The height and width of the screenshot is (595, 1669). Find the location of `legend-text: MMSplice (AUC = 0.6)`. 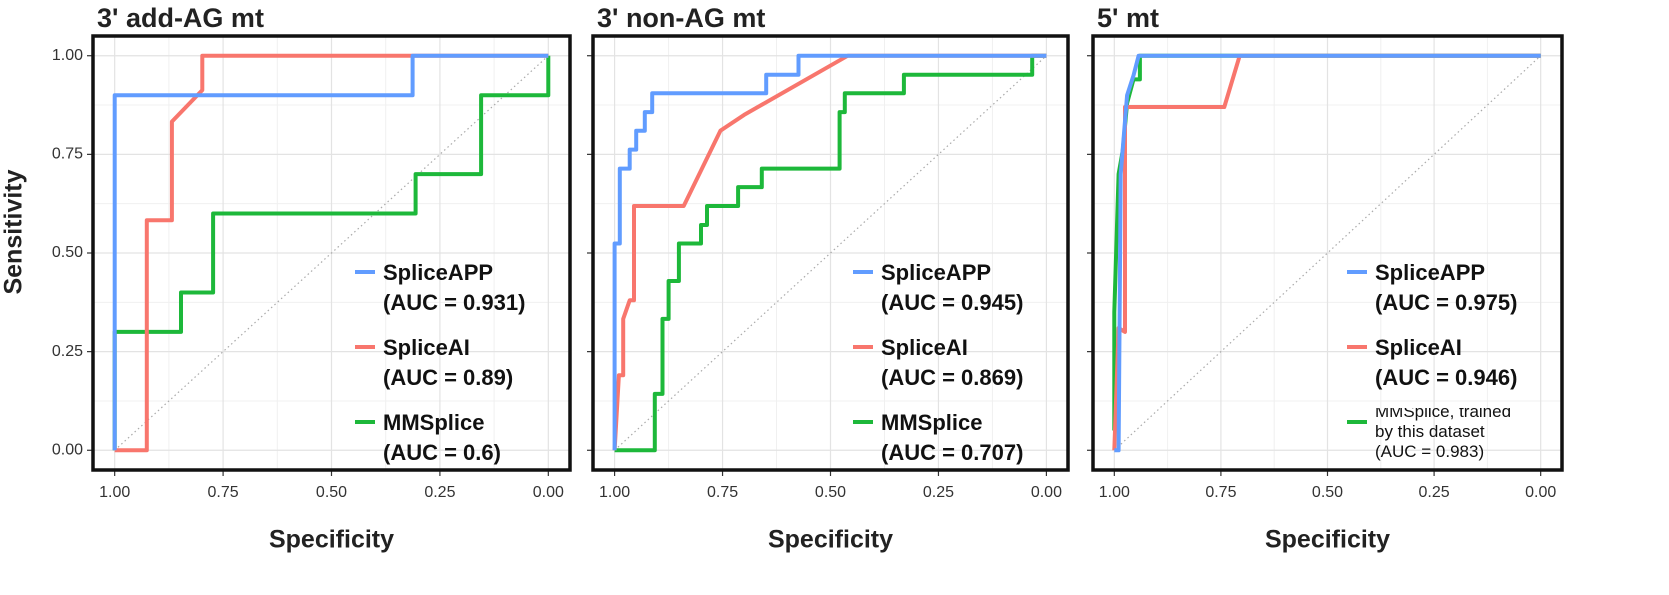

legend-text: MMSplice (AUC = 0.6) is located at coordinates (478, 438).